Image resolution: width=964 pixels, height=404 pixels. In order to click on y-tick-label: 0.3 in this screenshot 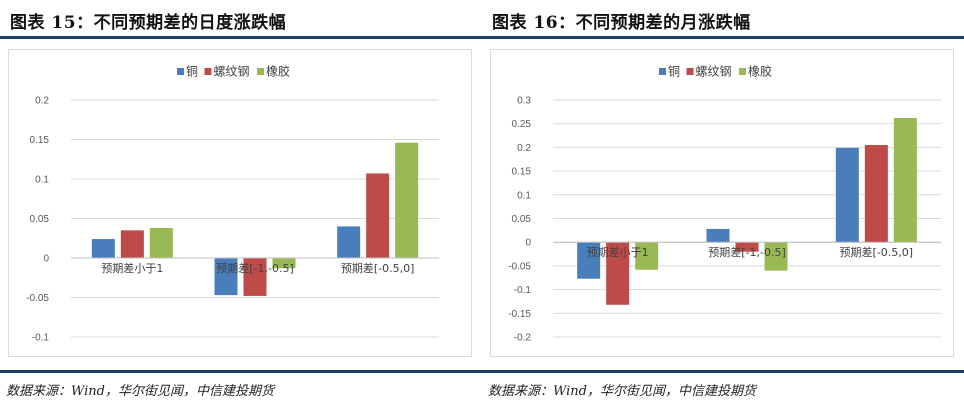, I will do `click(524, 101)`.